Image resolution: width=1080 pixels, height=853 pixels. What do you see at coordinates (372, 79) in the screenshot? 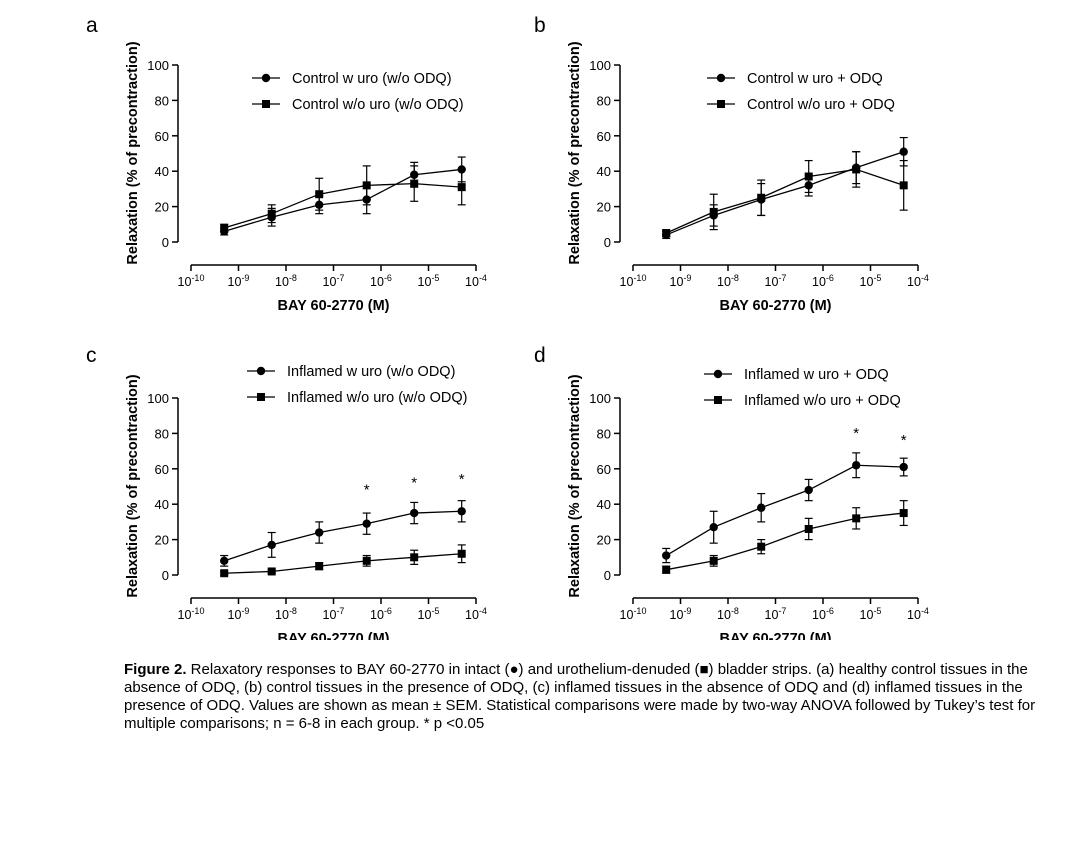
I see `legend-label: Control w uro (w/o ODQ)` at bounding box center [372, 79].